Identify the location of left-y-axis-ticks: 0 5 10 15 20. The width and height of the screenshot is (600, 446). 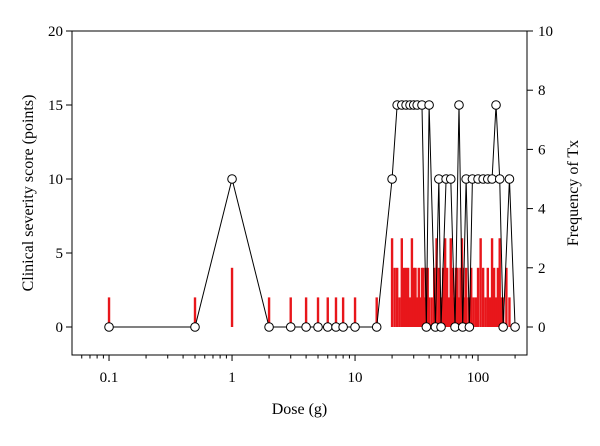
(60, 180).